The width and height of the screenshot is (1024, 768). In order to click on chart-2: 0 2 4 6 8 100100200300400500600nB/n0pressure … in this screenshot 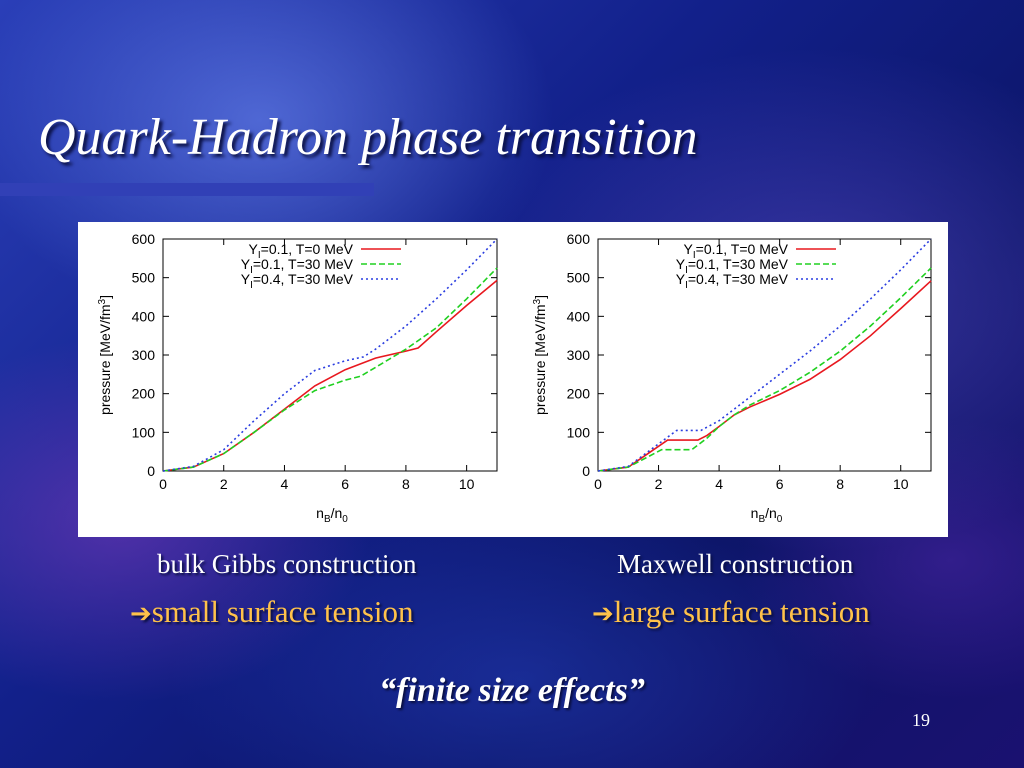, I will do `click(732, 378)`.